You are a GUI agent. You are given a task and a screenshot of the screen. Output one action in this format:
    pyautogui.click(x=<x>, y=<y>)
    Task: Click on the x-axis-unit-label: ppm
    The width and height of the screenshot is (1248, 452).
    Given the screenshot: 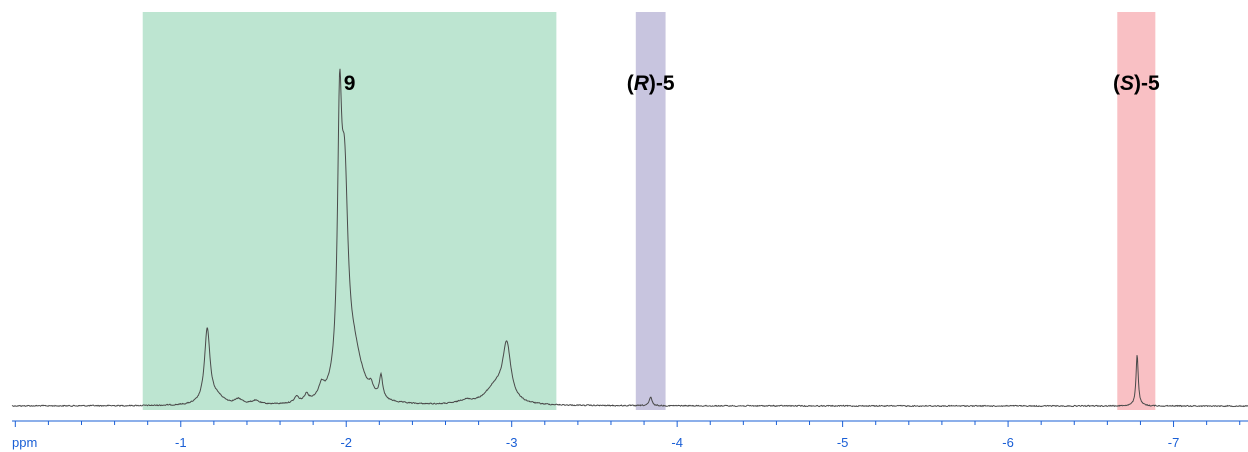 What is the action you would take?
    pyautogui.click(x=24, y=442)
    